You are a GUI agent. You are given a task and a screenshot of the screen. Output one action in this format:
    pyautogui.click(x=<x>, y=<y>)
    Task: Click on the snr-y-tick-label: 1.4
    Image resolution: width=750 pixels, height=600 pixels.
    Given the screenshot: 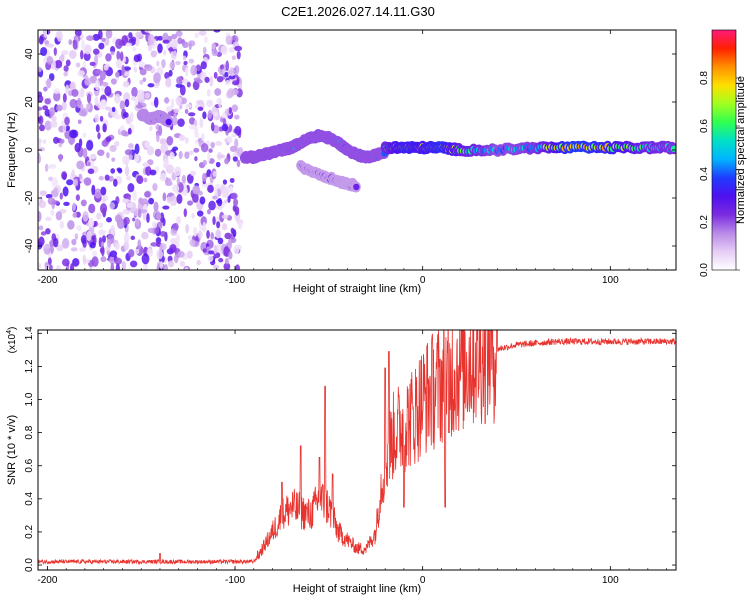 What is the action you would take?
    pyautogui.click(x=29, y=333)
    